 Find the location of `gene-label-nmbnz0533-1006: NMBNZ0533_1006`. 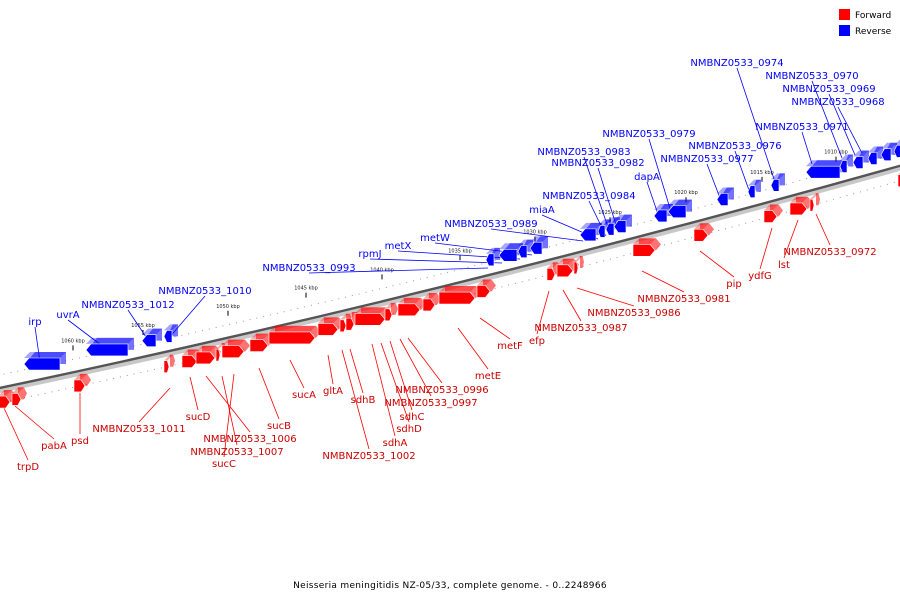

gene-label-nmbnz0533-1006: NMBNZ0533_1006 is located at coordinates (249, 439).